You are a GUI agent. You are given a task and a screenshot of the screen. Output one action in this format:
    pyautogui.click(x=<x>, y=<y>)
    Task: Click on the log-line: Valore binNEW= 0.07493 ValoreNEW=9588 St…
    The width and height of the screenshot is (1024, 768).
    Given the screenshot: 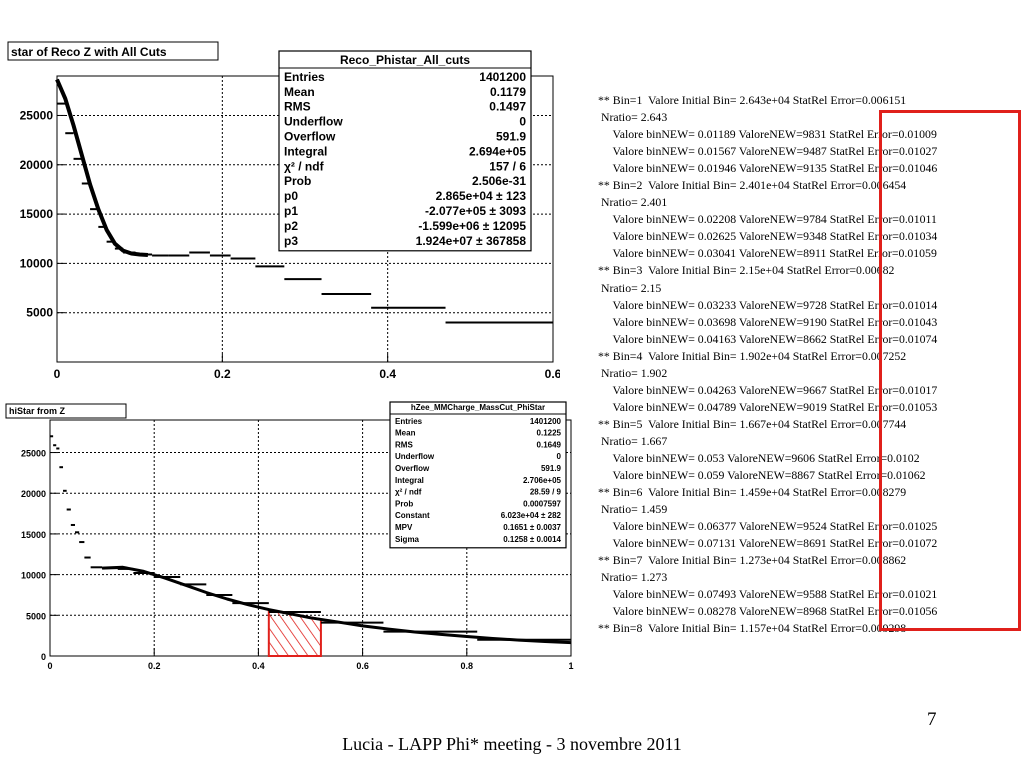 What is the action you would take?
    pyautogui.click(x=768, y=594)
    